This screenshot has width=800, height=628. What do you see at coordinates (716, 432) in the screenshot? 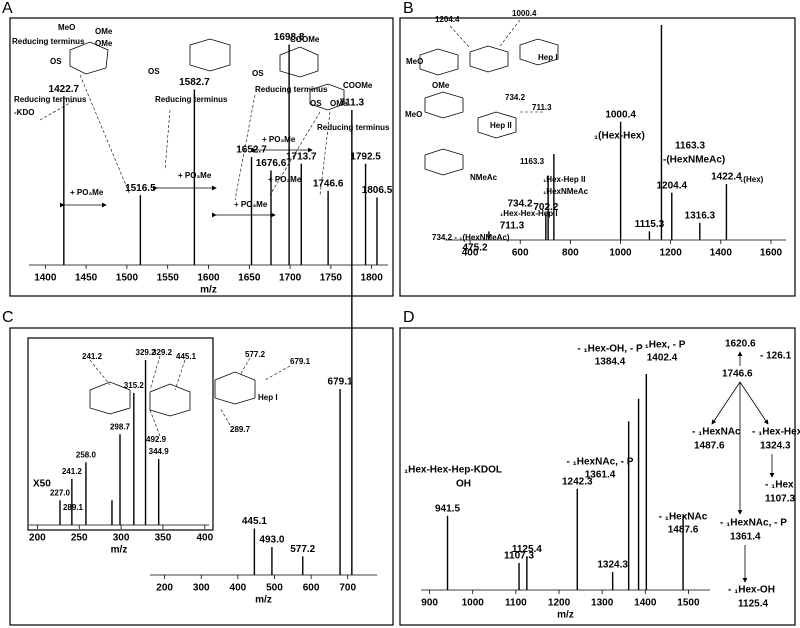
I see `annotation: - ₁HexNAc` at bounding box center [716, 432].